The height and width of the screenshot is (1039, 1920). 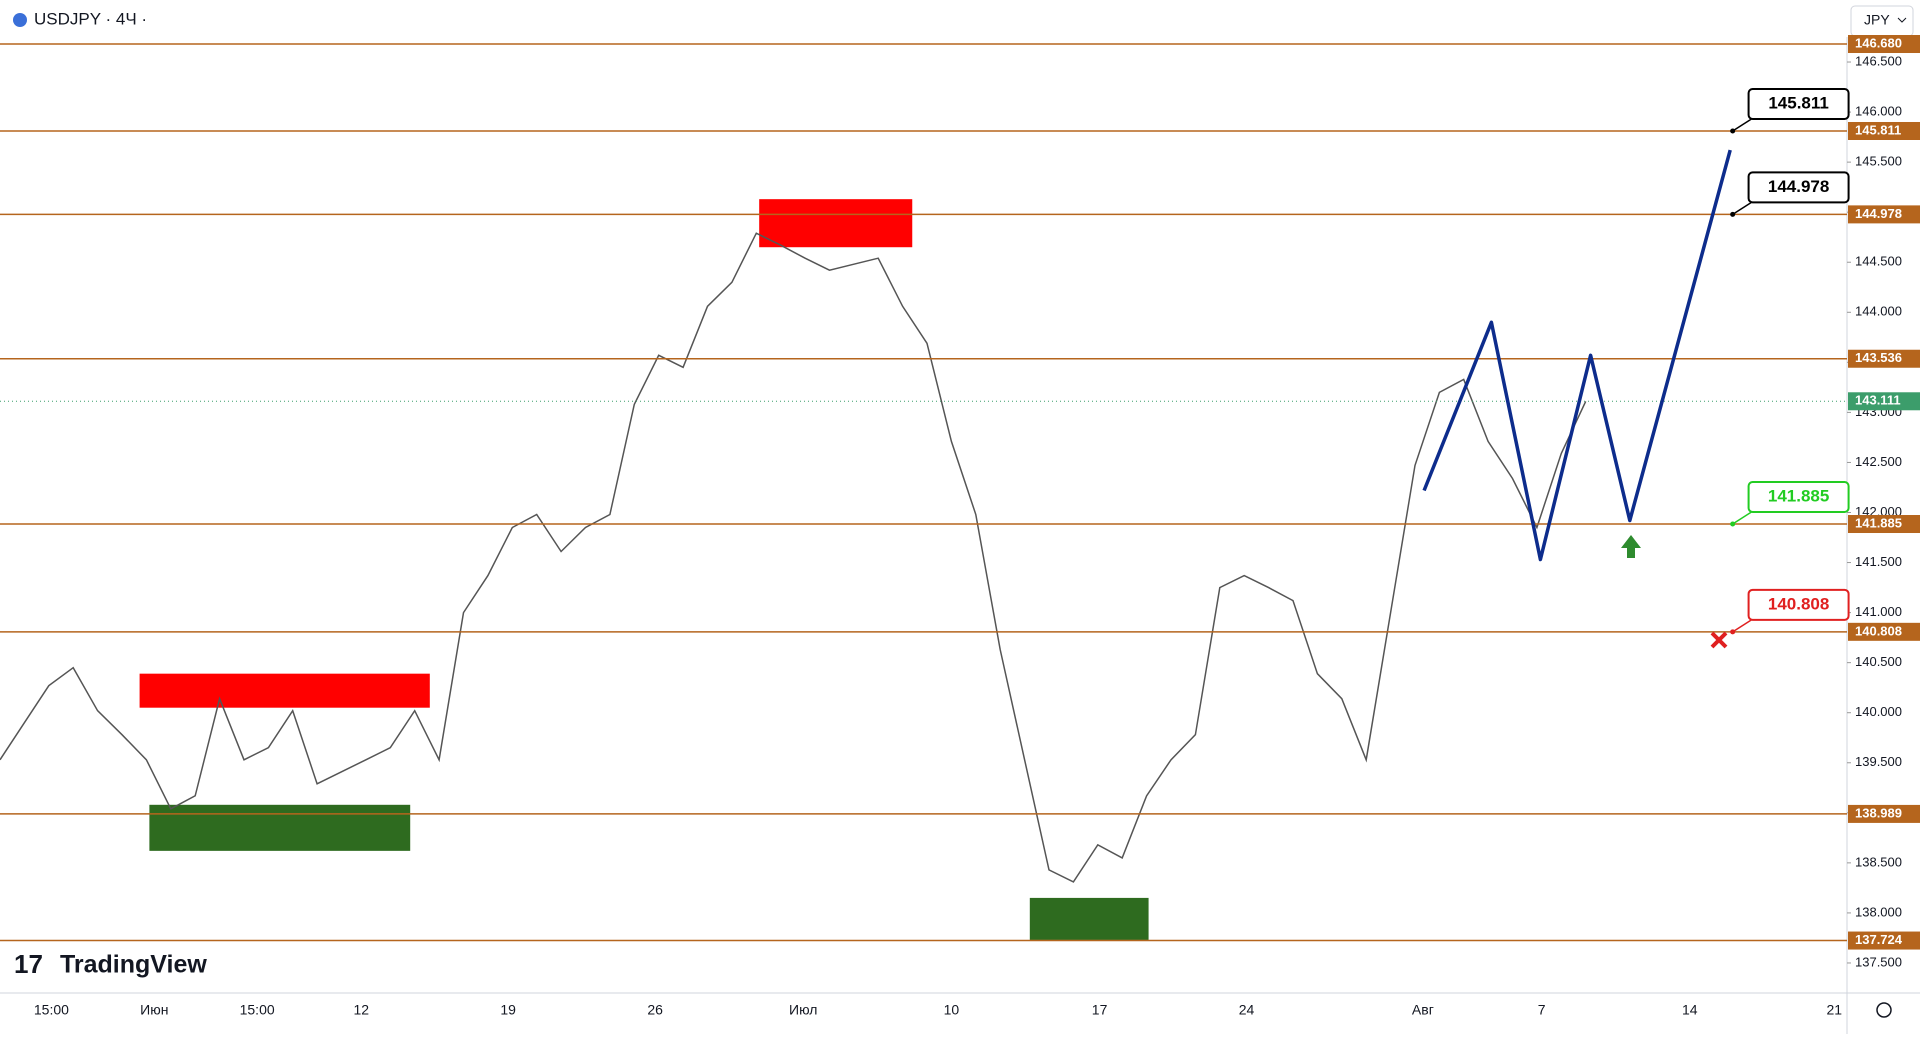 I want to click on symbol-title: USDJPY · 4Ч ·, so click(x=90, y=18).